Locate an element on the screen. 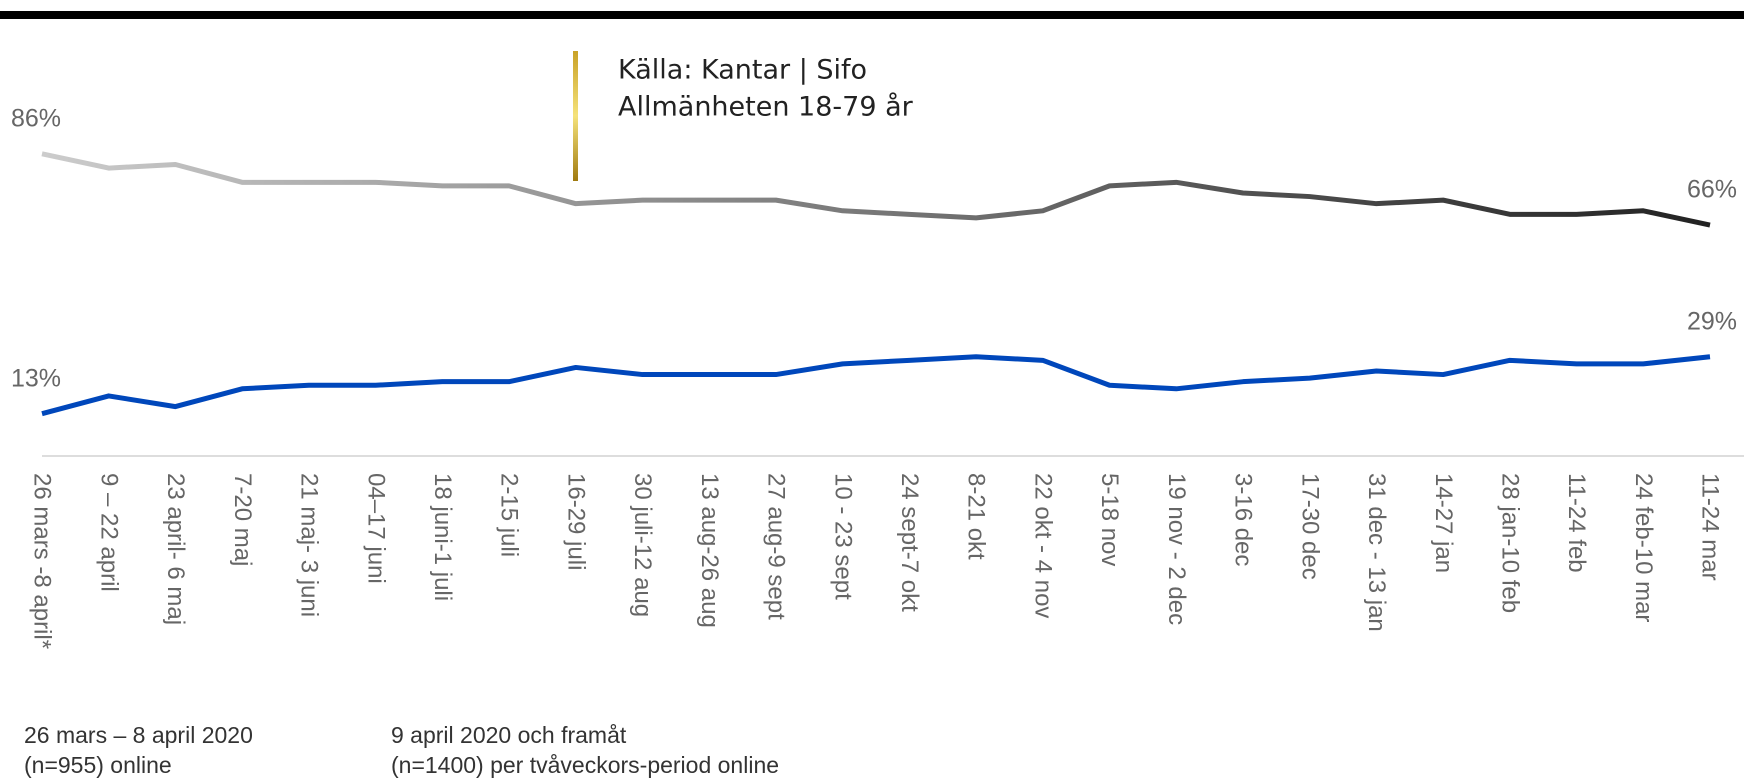  x-tick-label: 17-30 dec is located at coordinates (1309, 526).